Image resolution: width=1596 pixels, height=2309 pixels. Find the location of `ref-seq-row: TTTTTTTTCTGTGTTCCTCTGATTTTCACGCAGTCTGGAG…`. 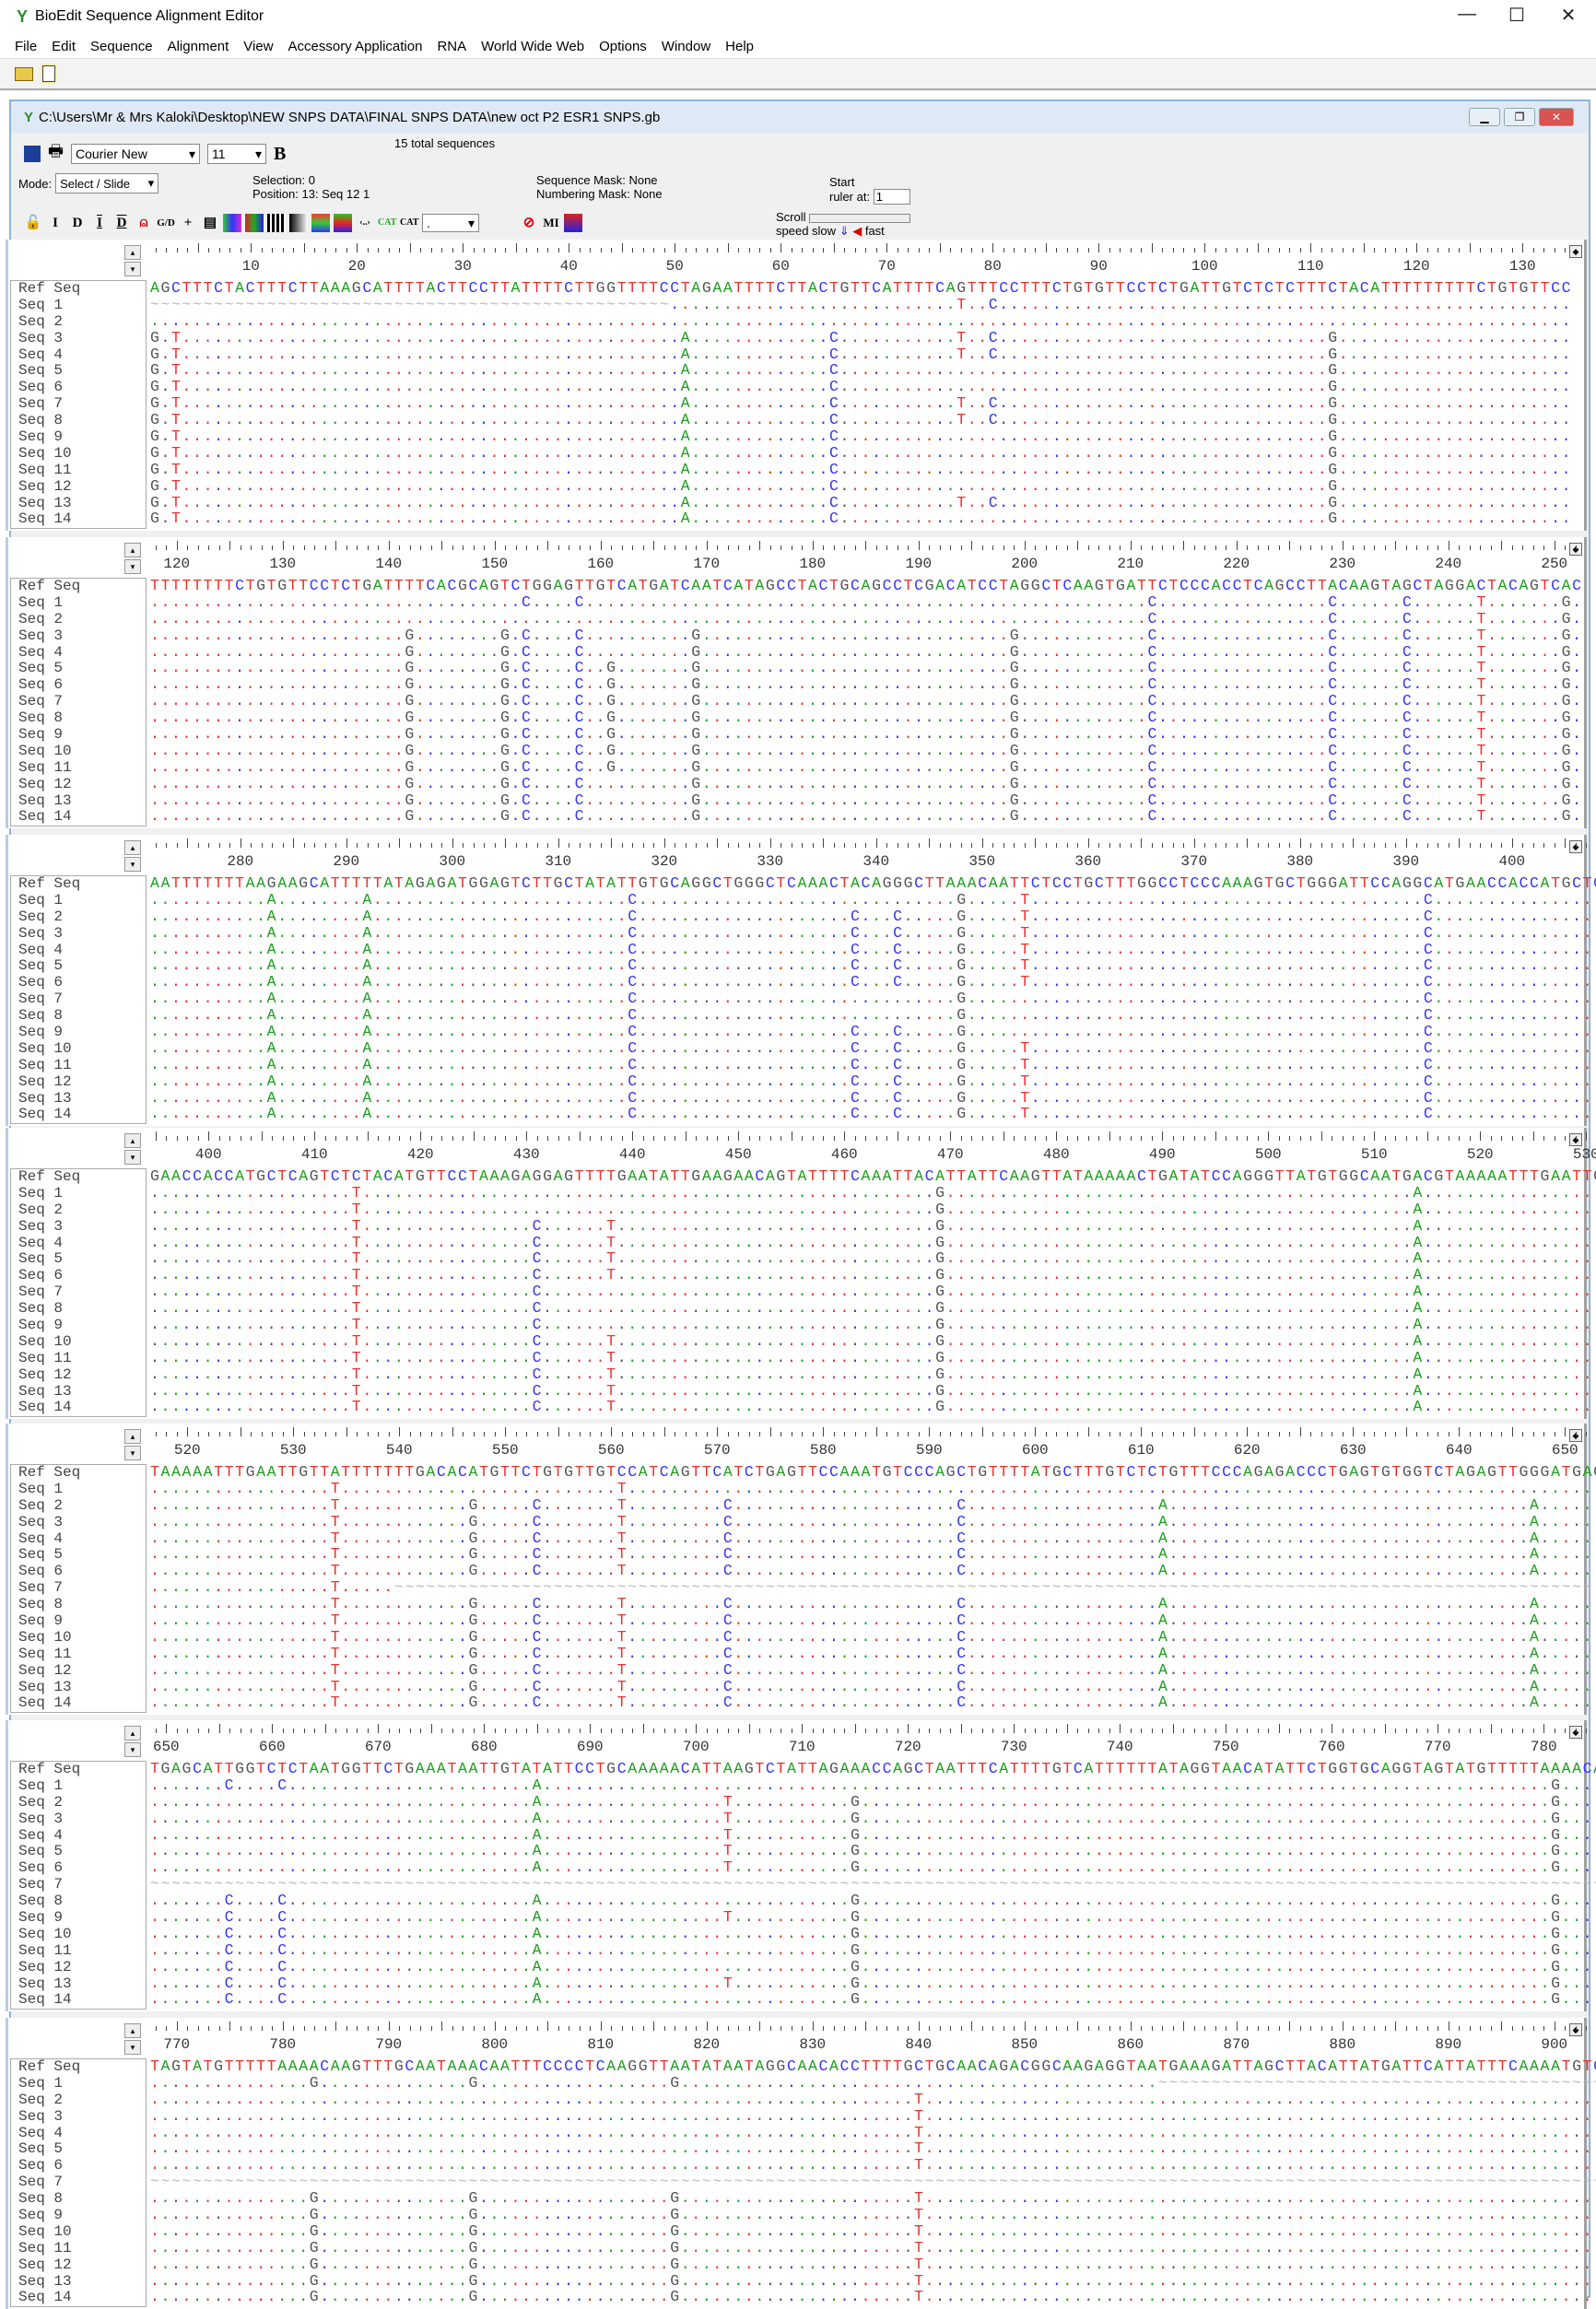

ref-seq-row: TTTTTTTTCTGTGTTCCTCTGATTTTCACGCAGTCTGGAG… is located at coordinates (867, 586).